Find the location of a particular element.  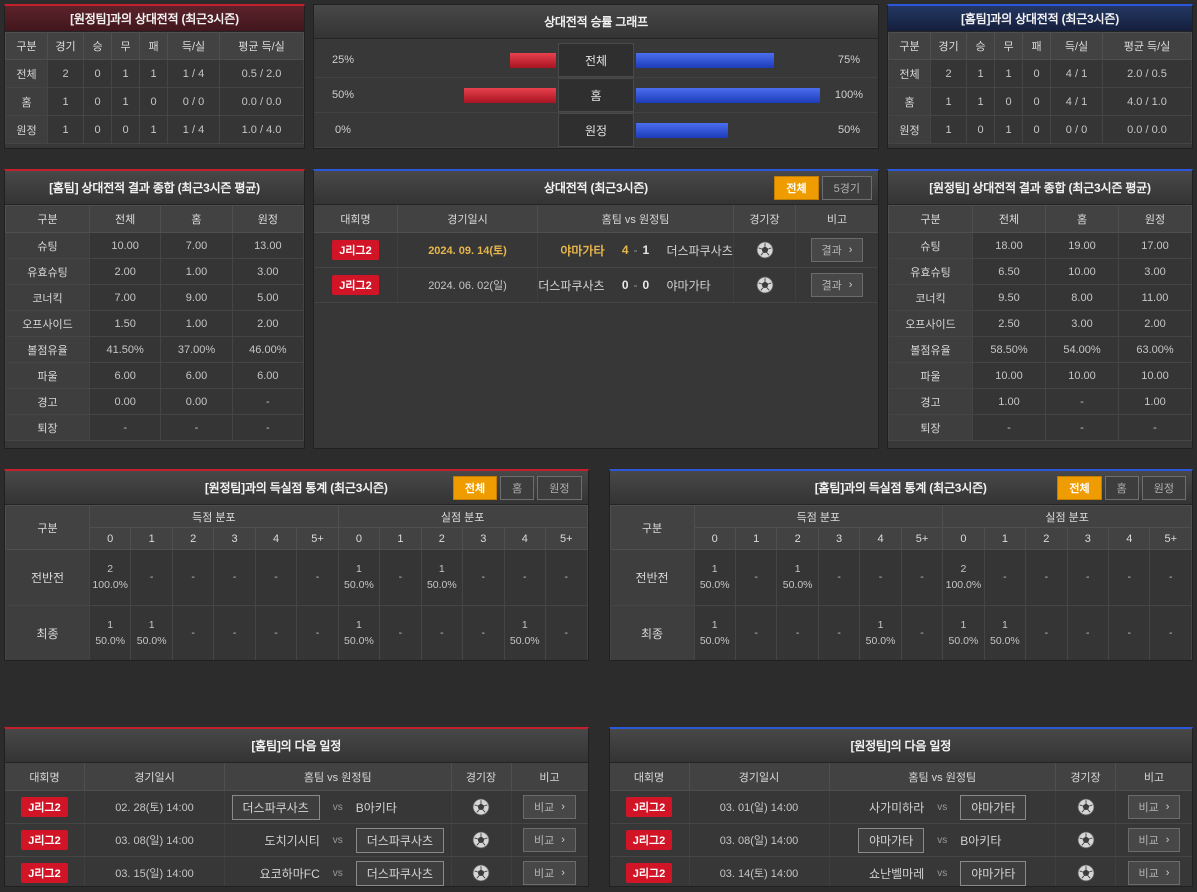

score-count-header-row: 0 1 2 3 4 5+ 0 1 2 3 4 5+ is located at coordinates (901, 538).